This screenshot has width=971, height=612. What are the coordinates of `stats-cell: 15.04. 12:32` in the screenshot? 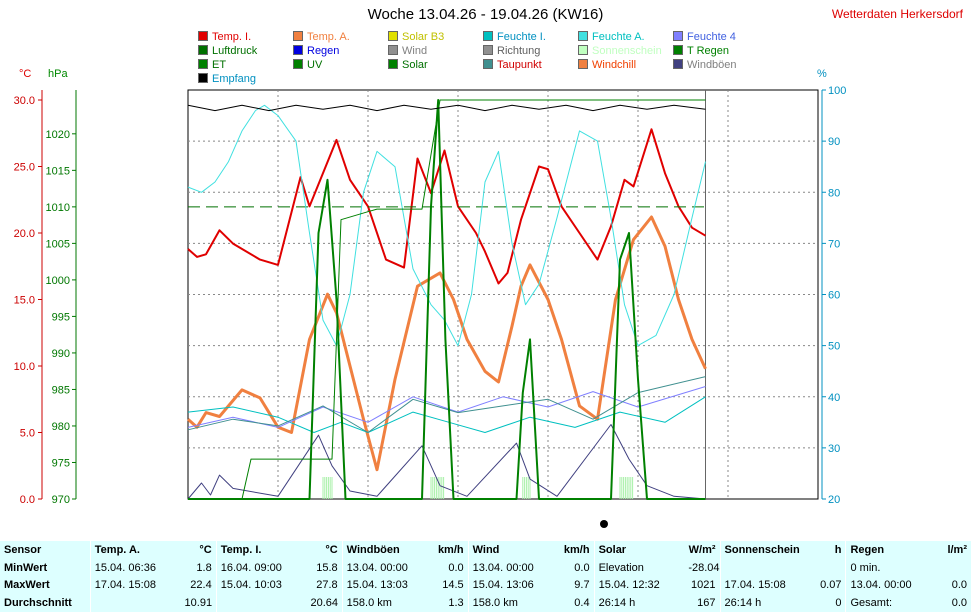 It's located at (639, 585).